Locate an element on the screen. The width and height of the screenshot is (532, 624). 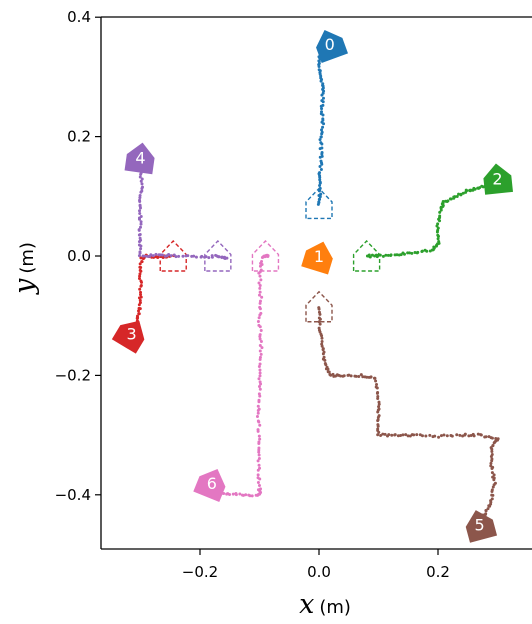
robot-label: 6 is located at coordinates (212, 483).